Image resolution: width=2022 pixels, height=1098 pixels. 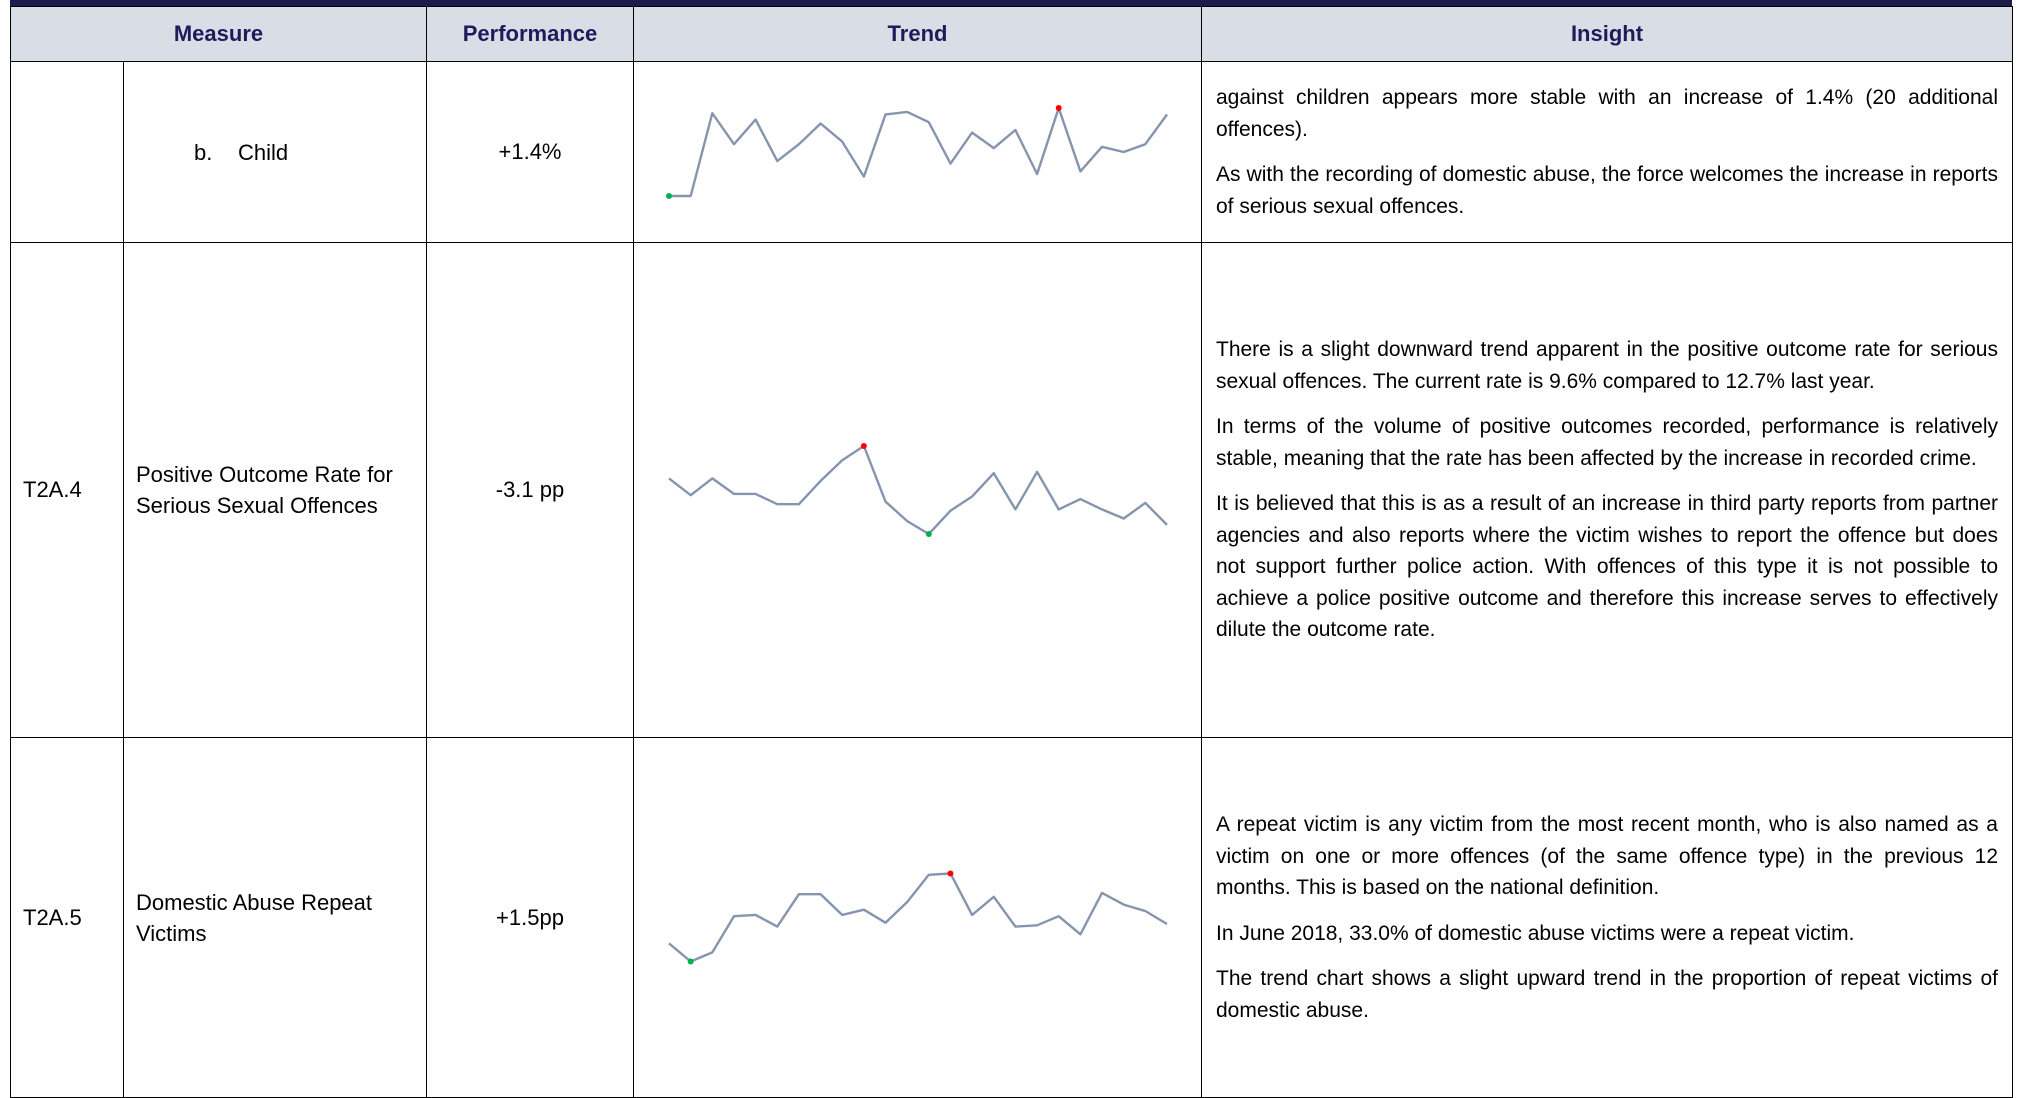 What do you see at coordinates (203, 152) in the screenshot?
I see `list-marker: b.` at bounding box center [203, 152].